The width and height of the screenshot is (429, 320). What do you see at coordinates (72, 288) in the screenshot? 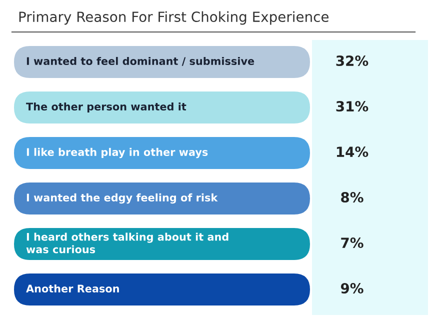
I see `category-label: Another Reason` at bounding box center [72, 288].